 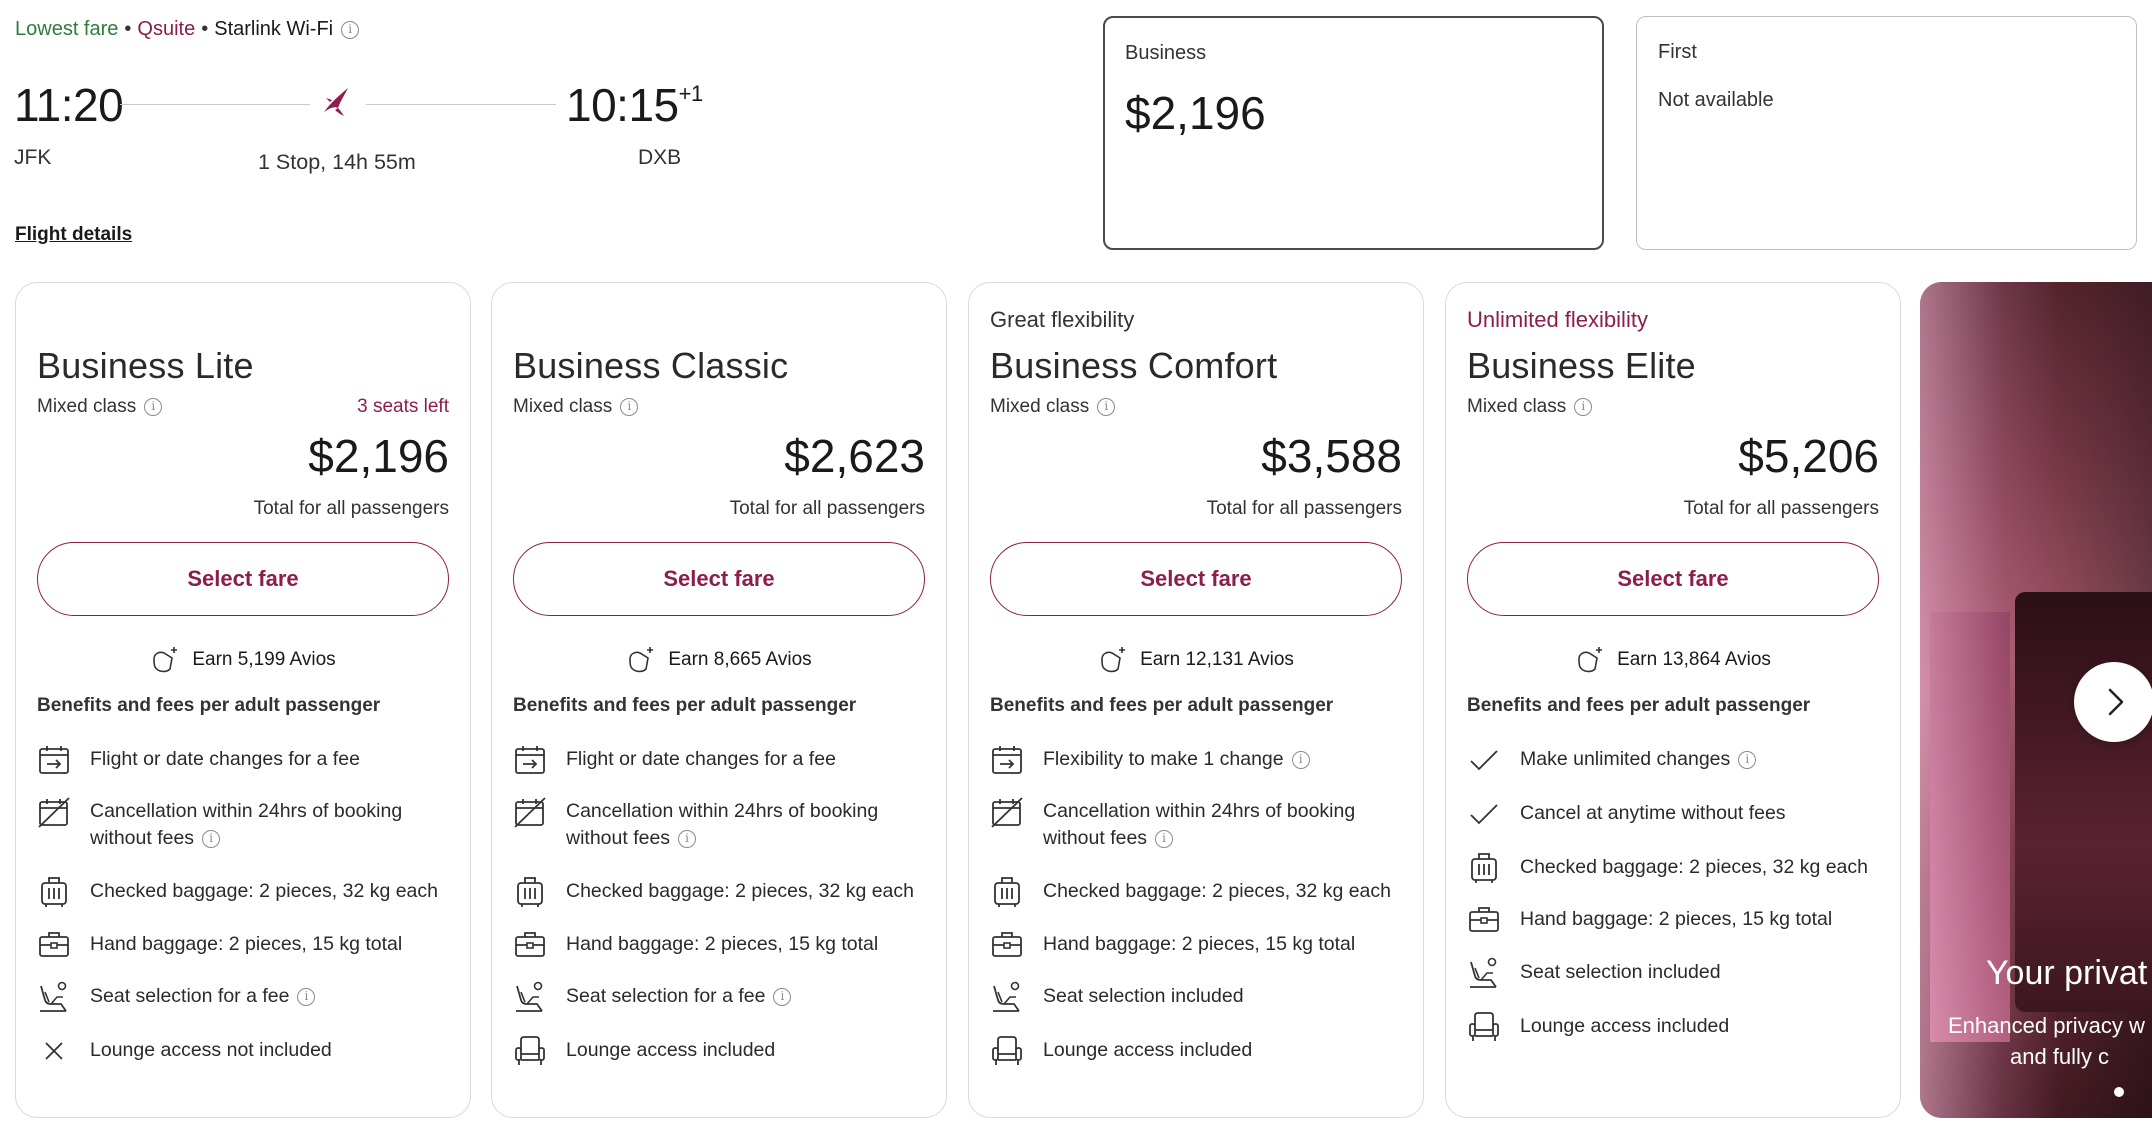 What do you see at coordinates (1217, 660) in the screenshot?
I see `avios-text: Earn 12,131 Avios` at bounding box center [1217, 660].